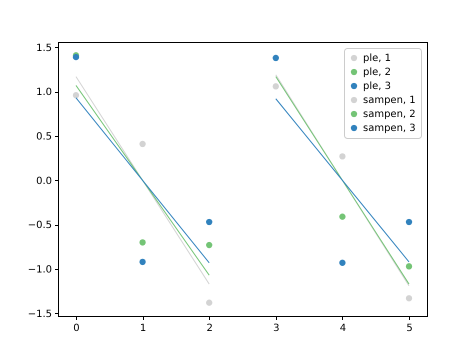 The image size is (474, 354). What do you see at coordinates (44, 136) in the screenshot?
I see `y-tick-label: 0.5` at bounding box center [44, 136].